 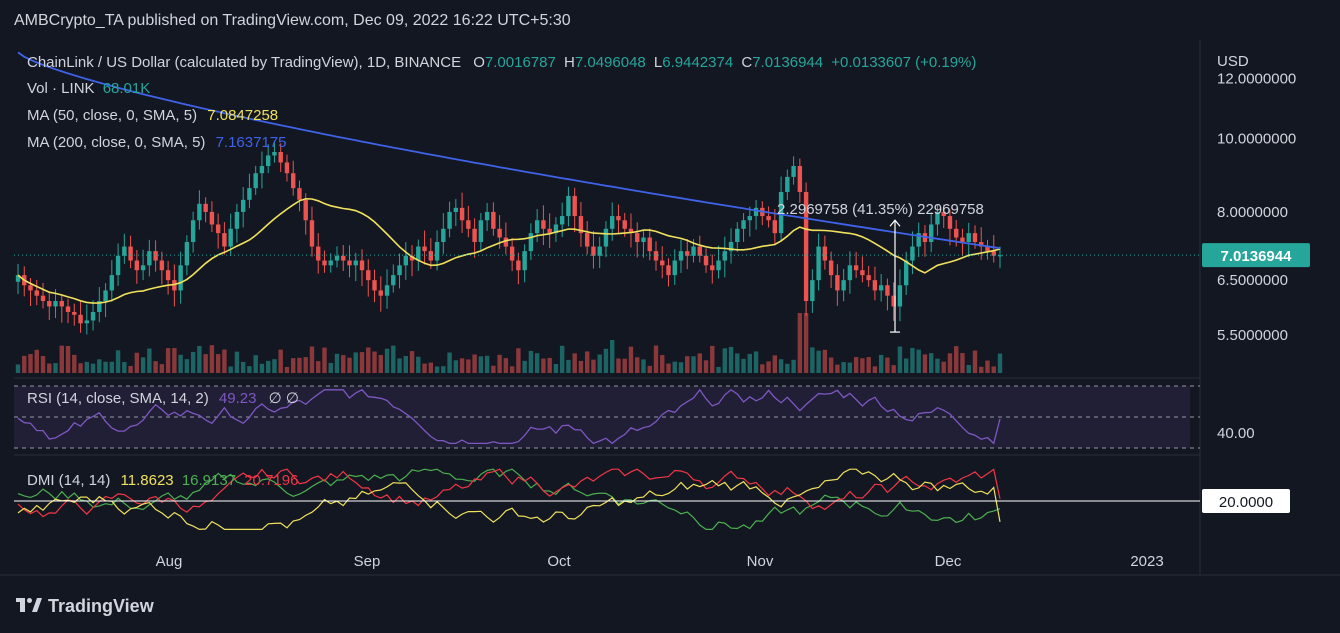 I want to click on ma200-legend: MA (200, close, 0, SMA, 5) 7.1637175, so click(x=156, y=142).